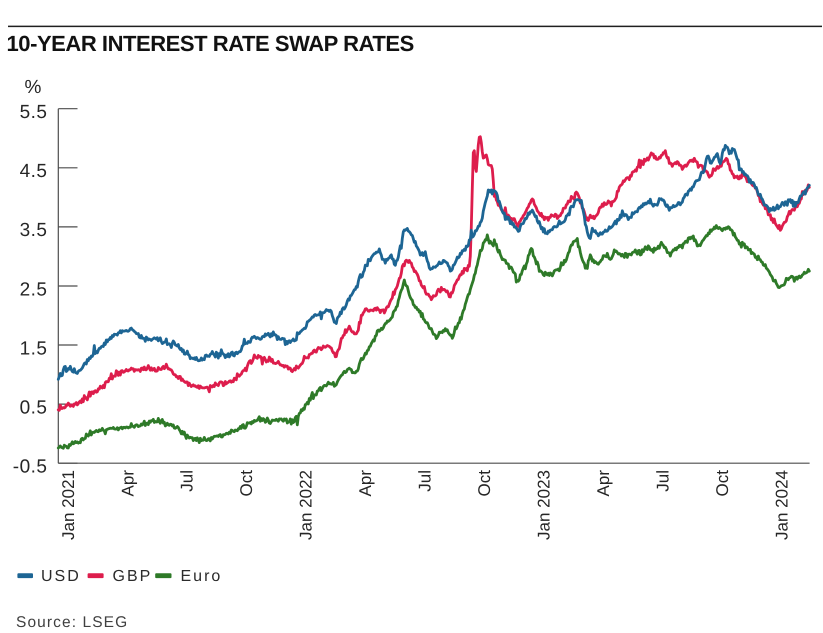 The image size is (823, 633). What do you see at coordinates (34, 230) in the screenshot?
I see `svg-text: 3.5` at bounding box center [34, 230].